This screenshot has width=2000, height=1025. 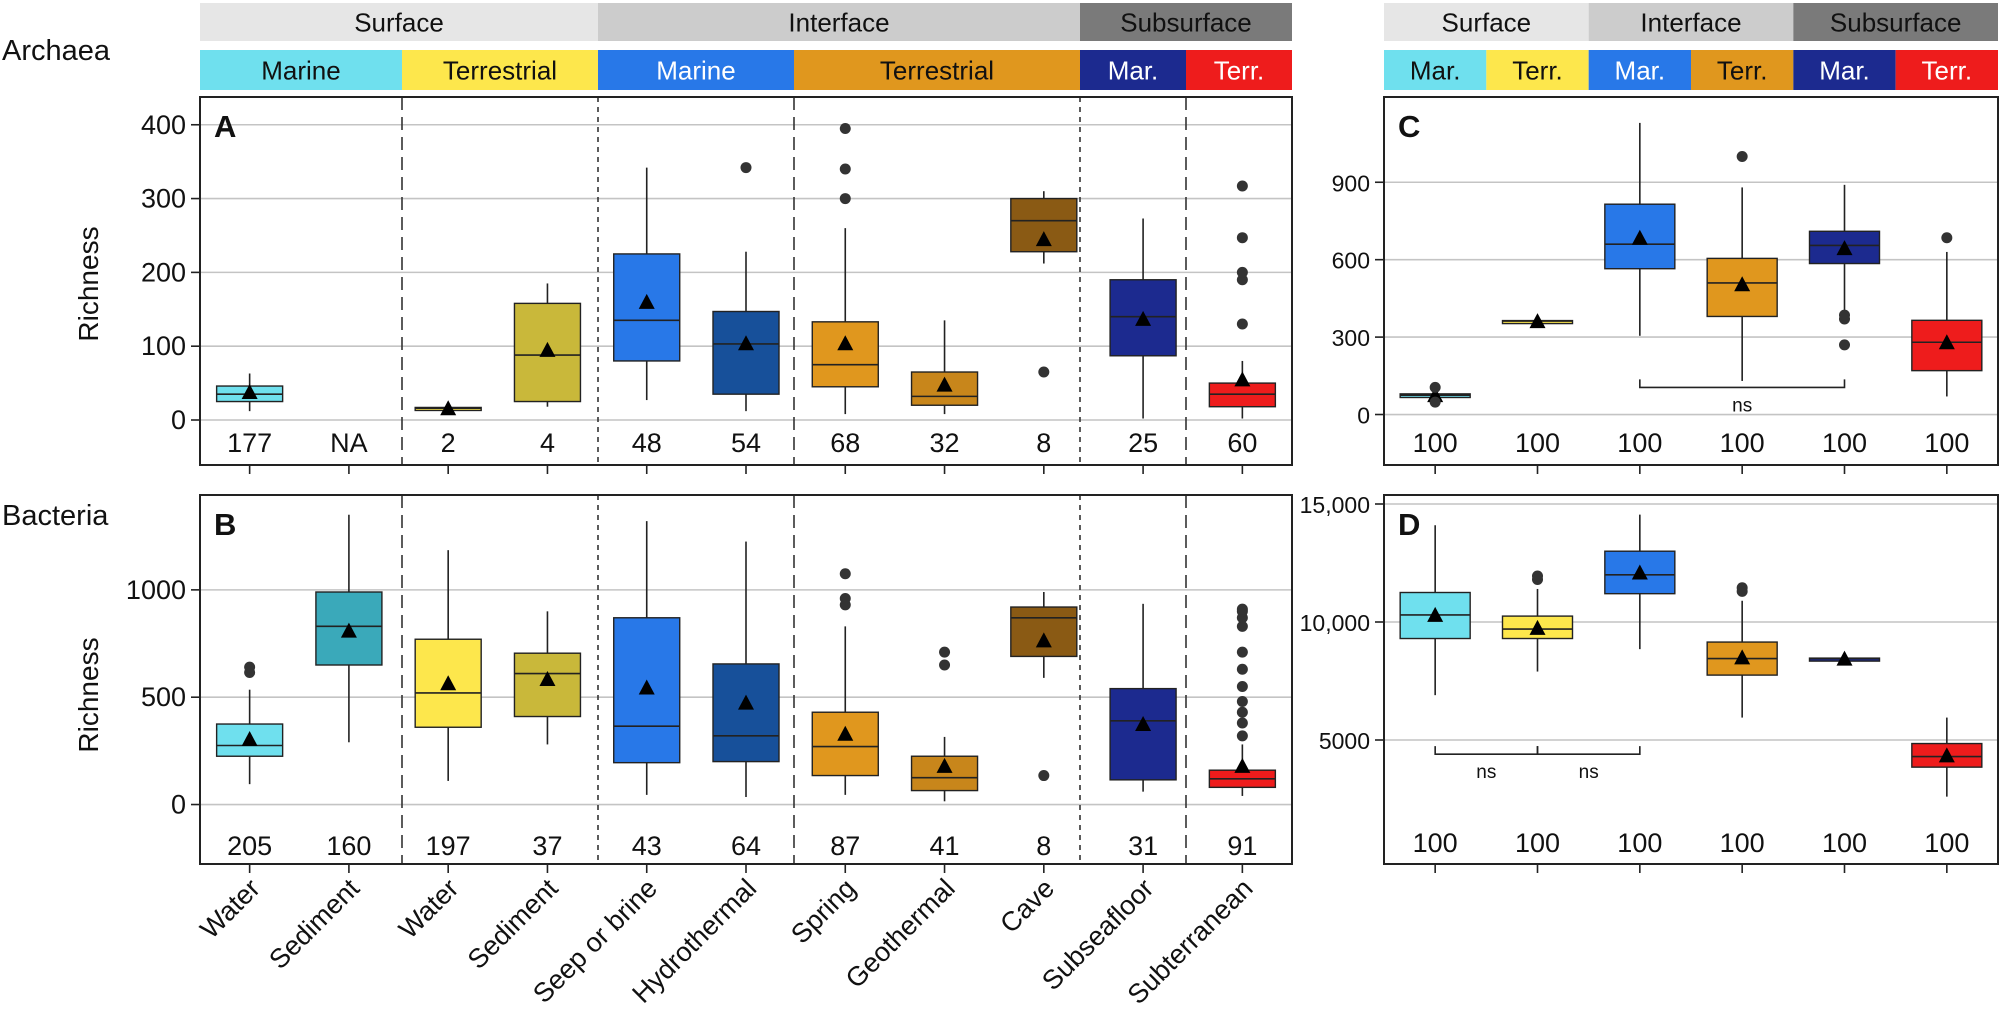 I want to click on environment-header-label: Interface, so click(x=1690, y=22).